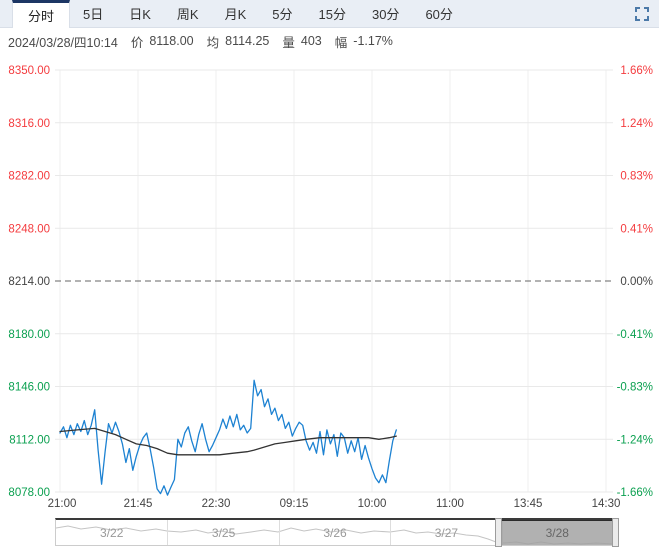 This screenshot has width=659, height=552. I want to click on change-label: 幅, so click(341, 42).